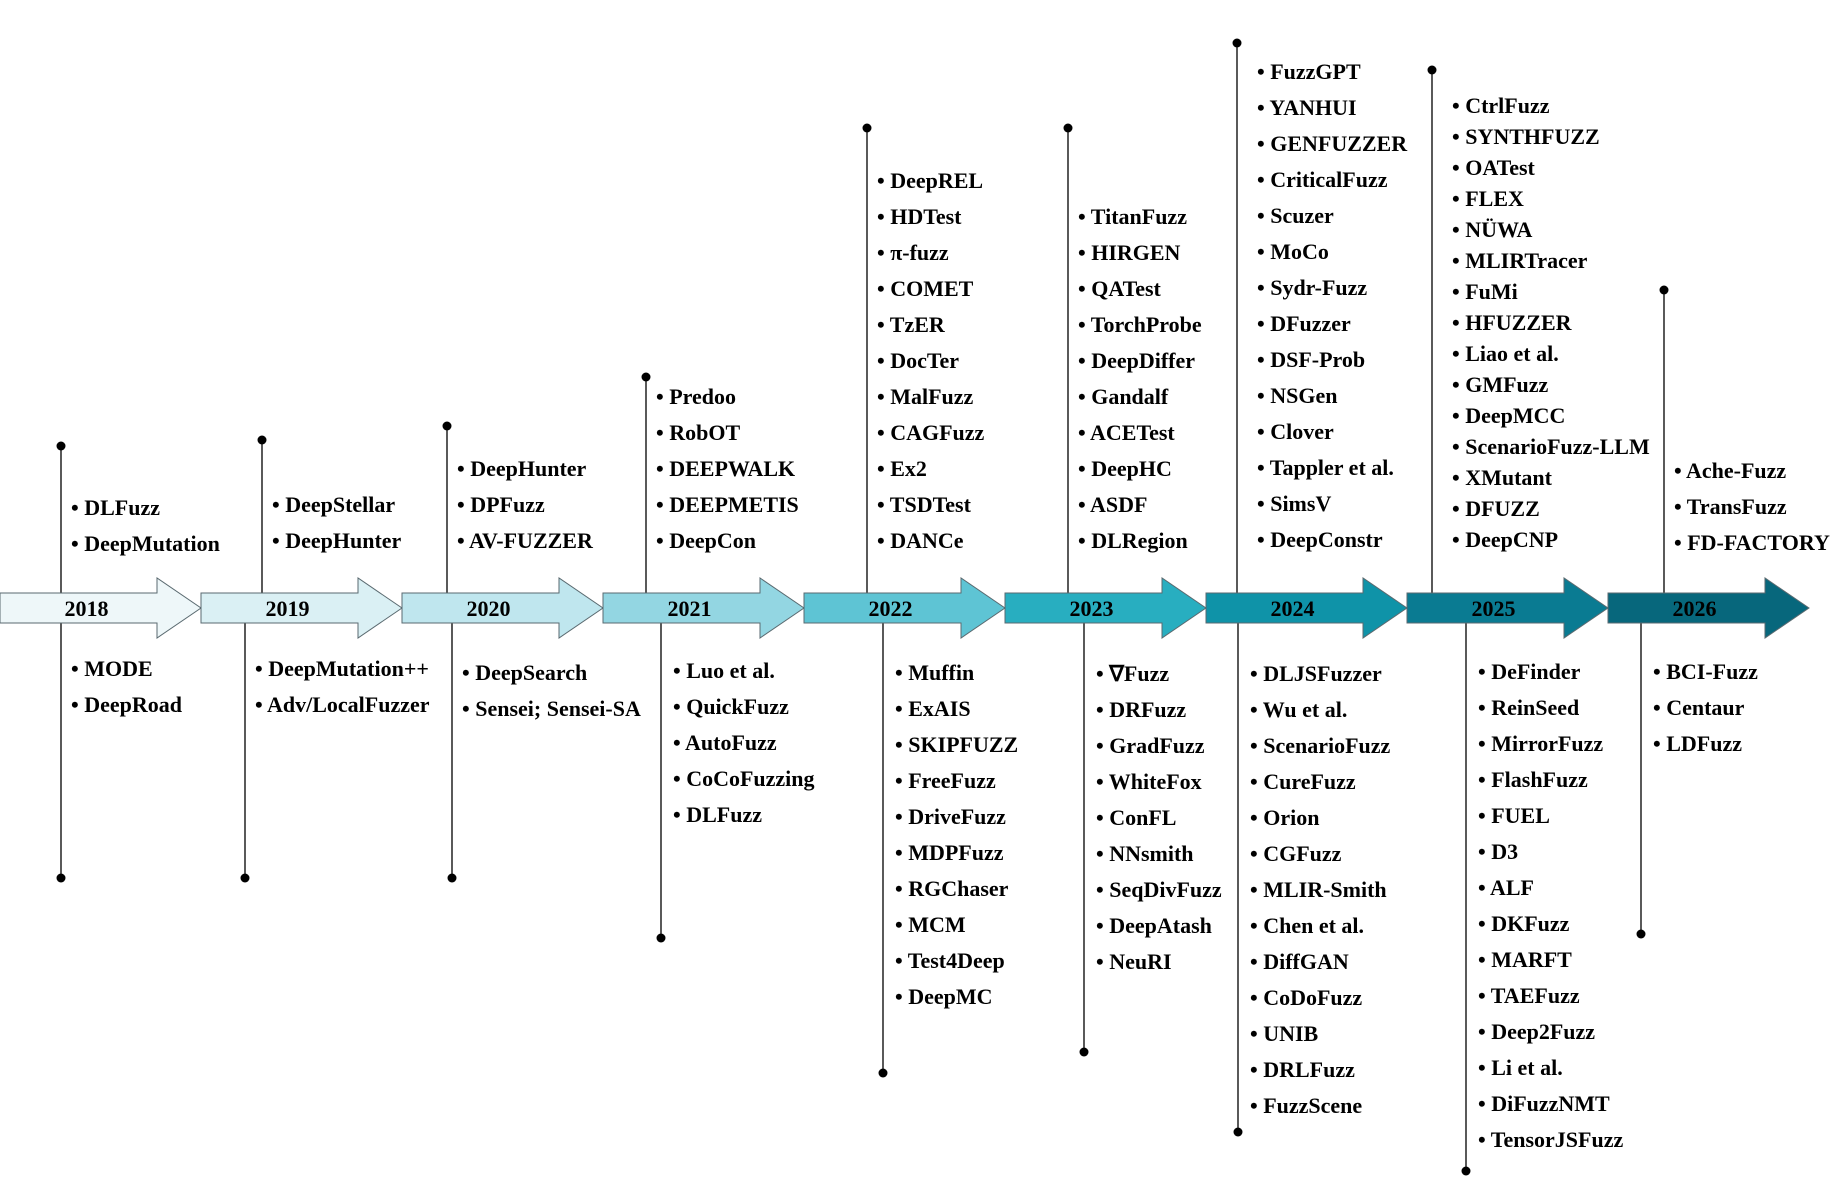 The width and height of the screenshot is (1841, 1179). Describe the element at coordinates (452, 878) in the screenshot. I see `connector-dot-down-2020` at that location.